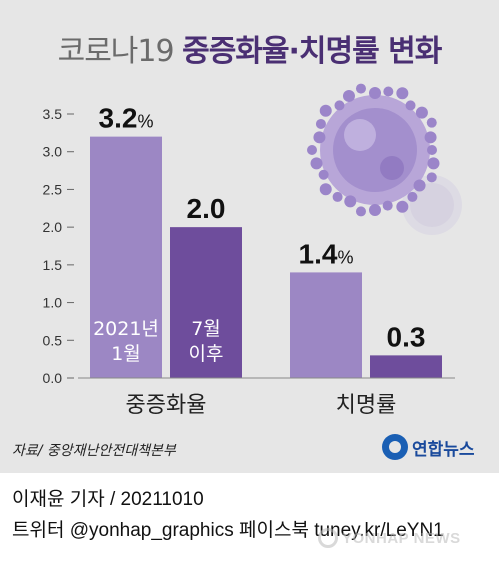 The height and width of the screenshot is (565, 499). What do you see at coordinates (126, 118) in the screenshot?
I see `data-label: 3.2%` at bounding box center [126, 118].